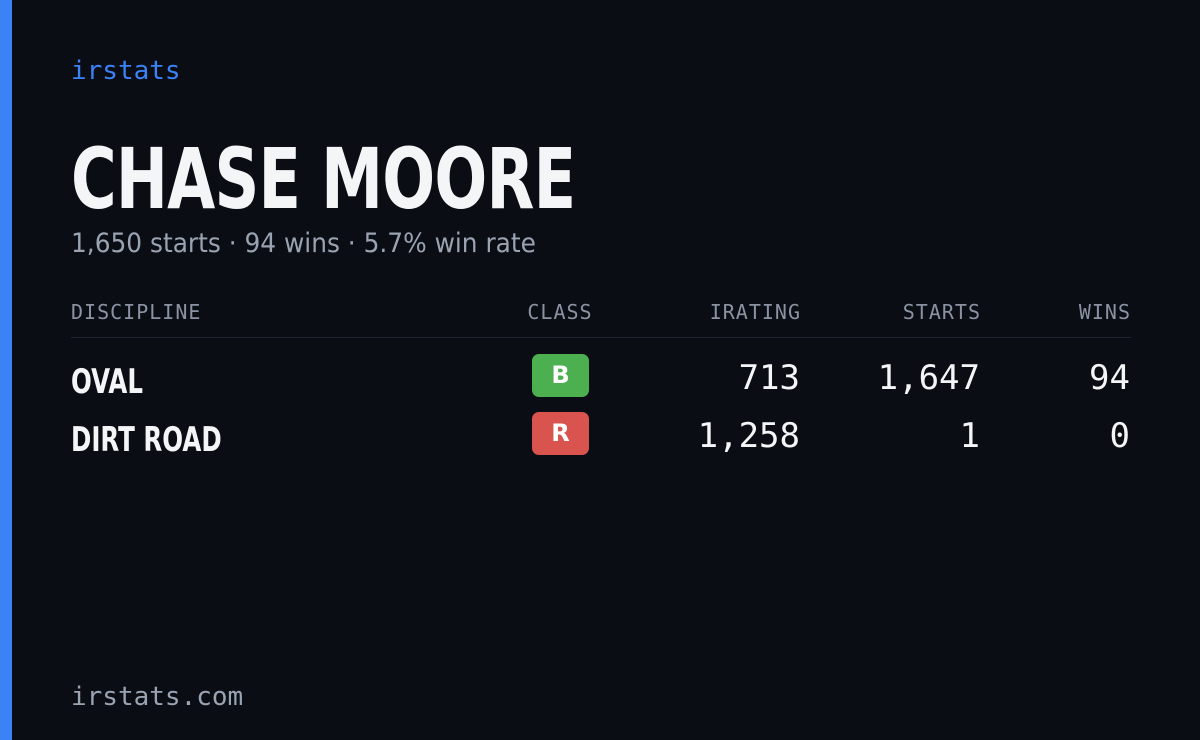 Image resolution: width=1200 pixels, height=740 pixels. Describe the element at coordinates (560, 433) in the screenshot. I see `class-badge: R` at that location.